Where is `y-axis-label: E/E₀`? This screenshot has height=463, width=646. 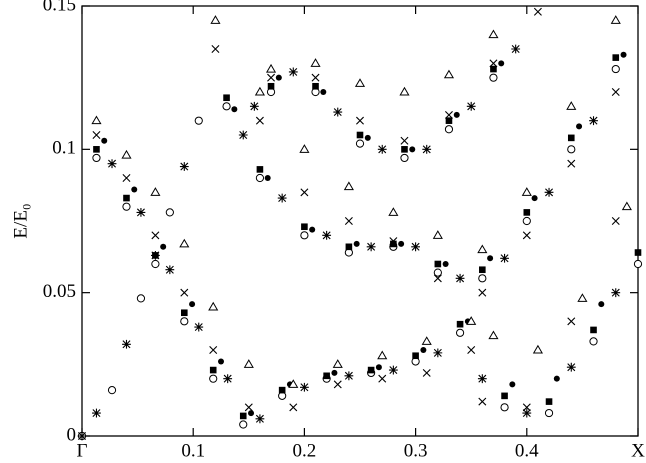
y-axis-label: E/E₀ is located at coordinates (20, 220).